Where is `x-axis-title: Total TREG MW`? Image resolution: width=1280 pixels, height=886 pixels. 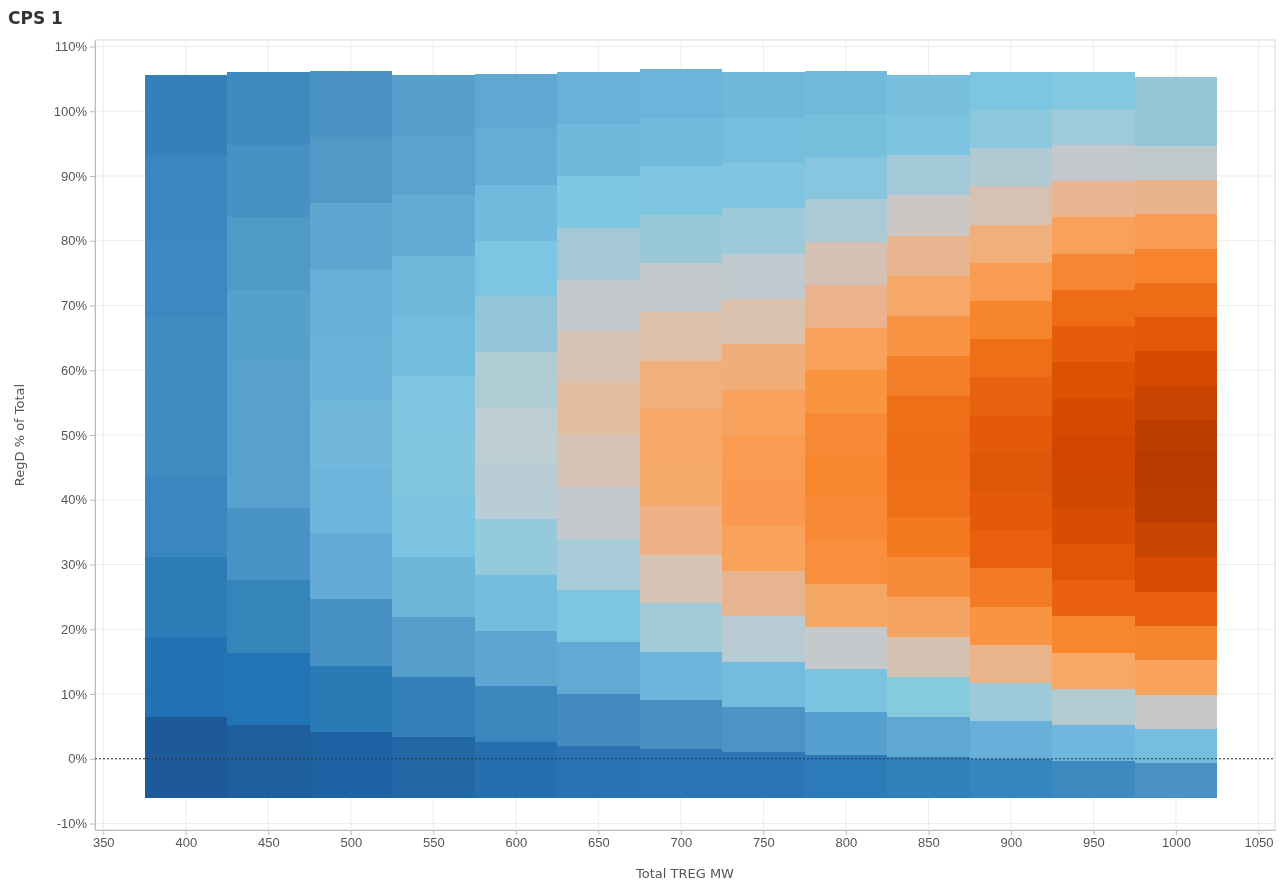 x-axis-title: Total TREG MW is located at coordinates (685, 873).